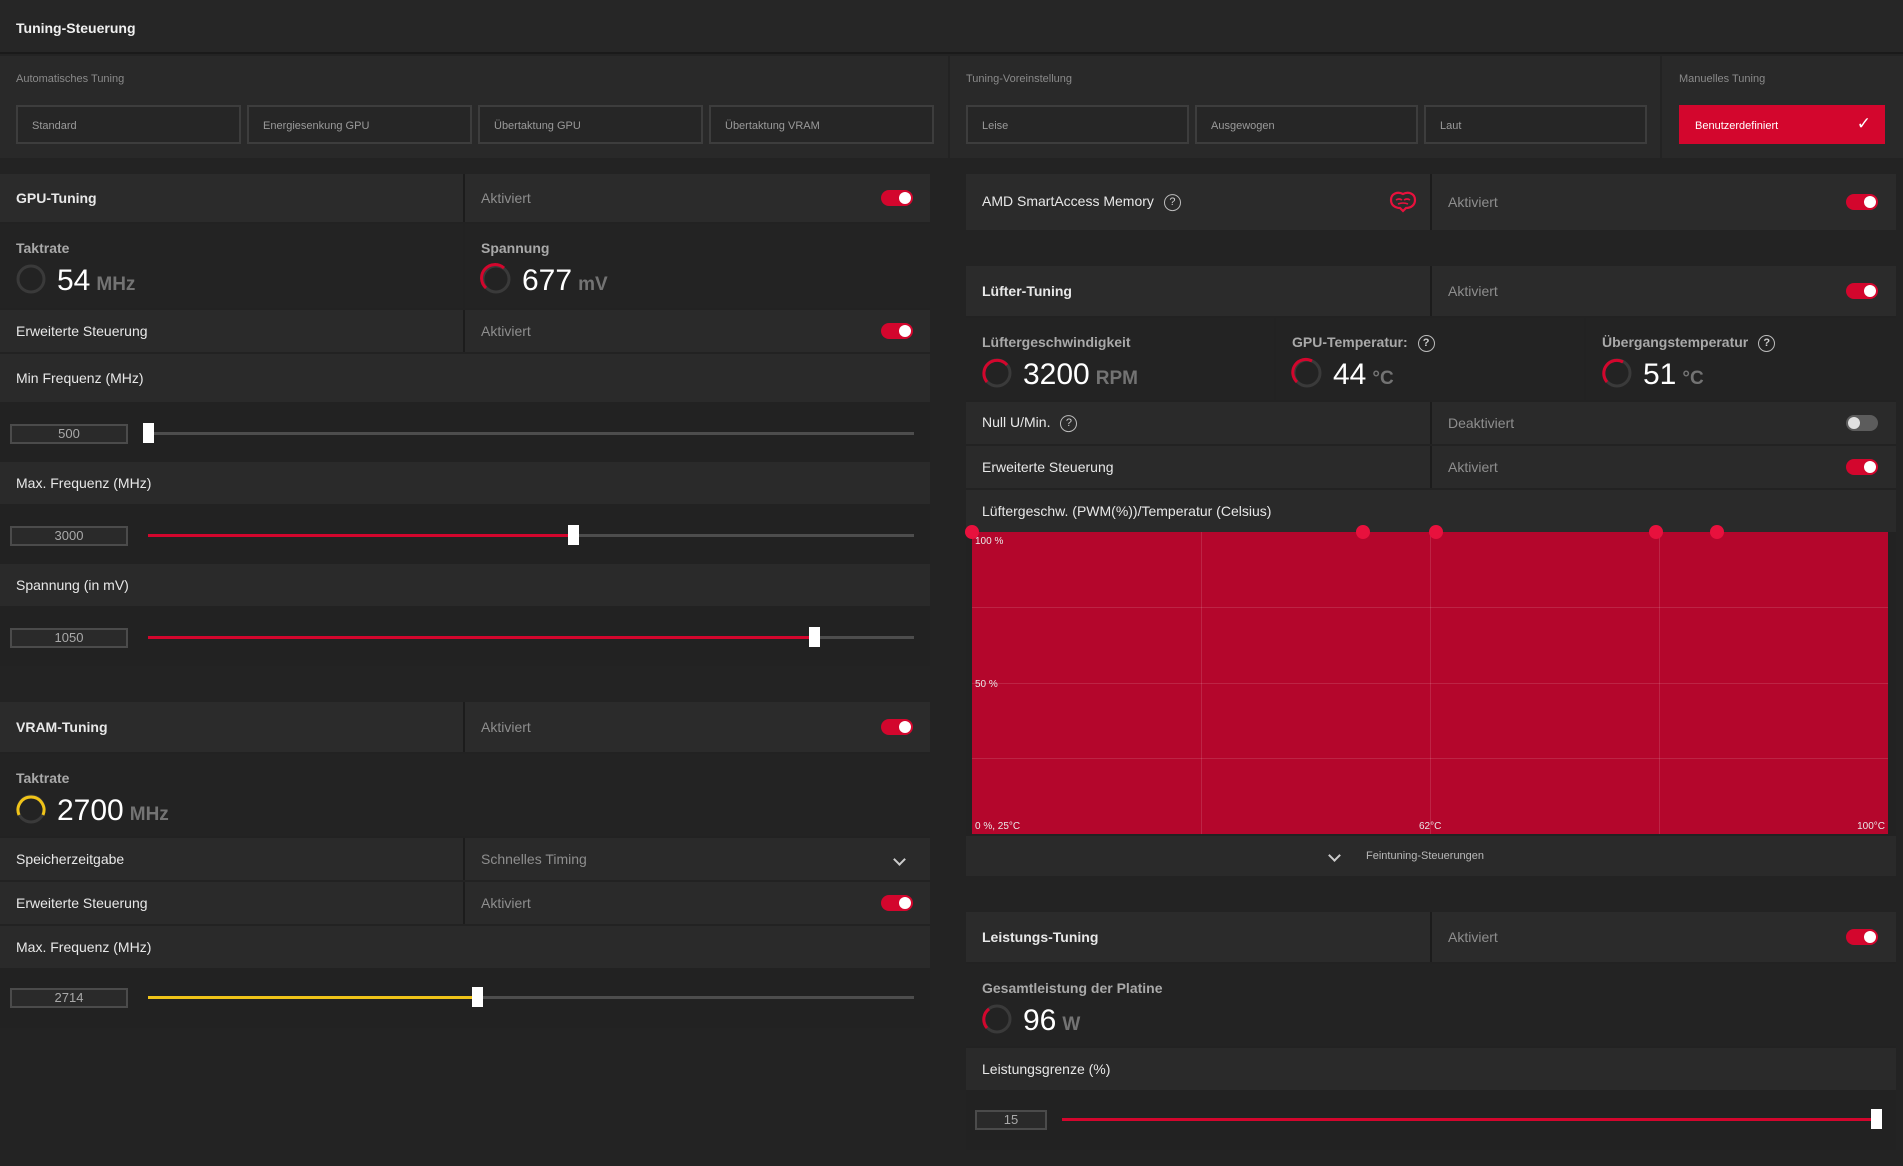  I want to click on max-frequency-slider, so click(531, 535).